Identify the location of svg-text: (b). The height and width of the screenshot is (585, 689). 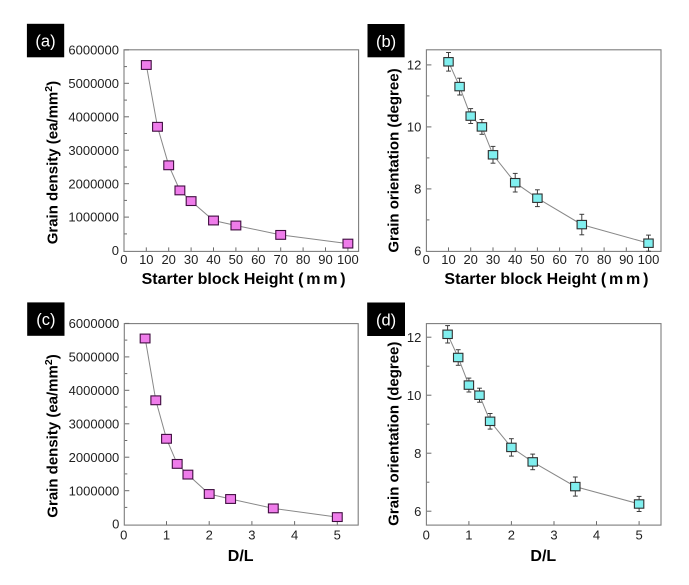
(386, 42).